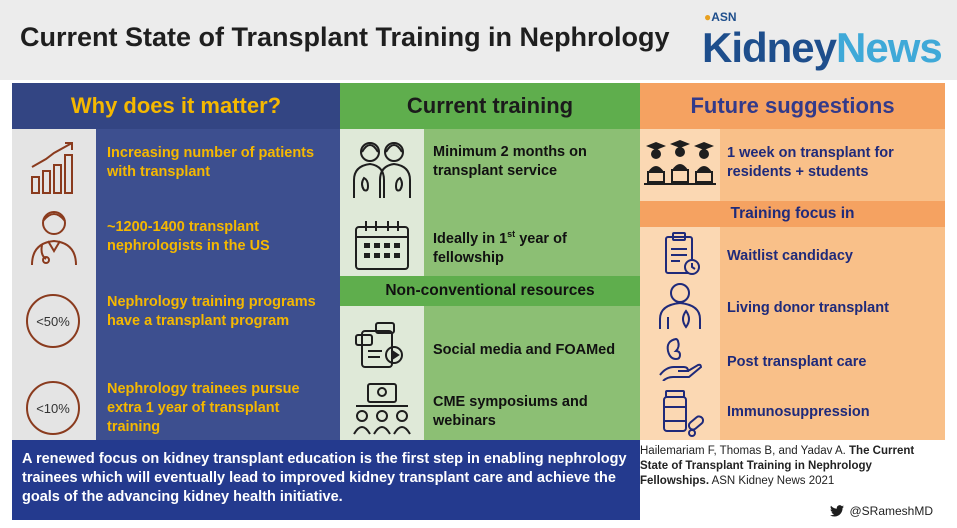 The width and height of the screenshot is (957, 528). I want to click on percent-circle-icon: <10%, so click(53, 408).